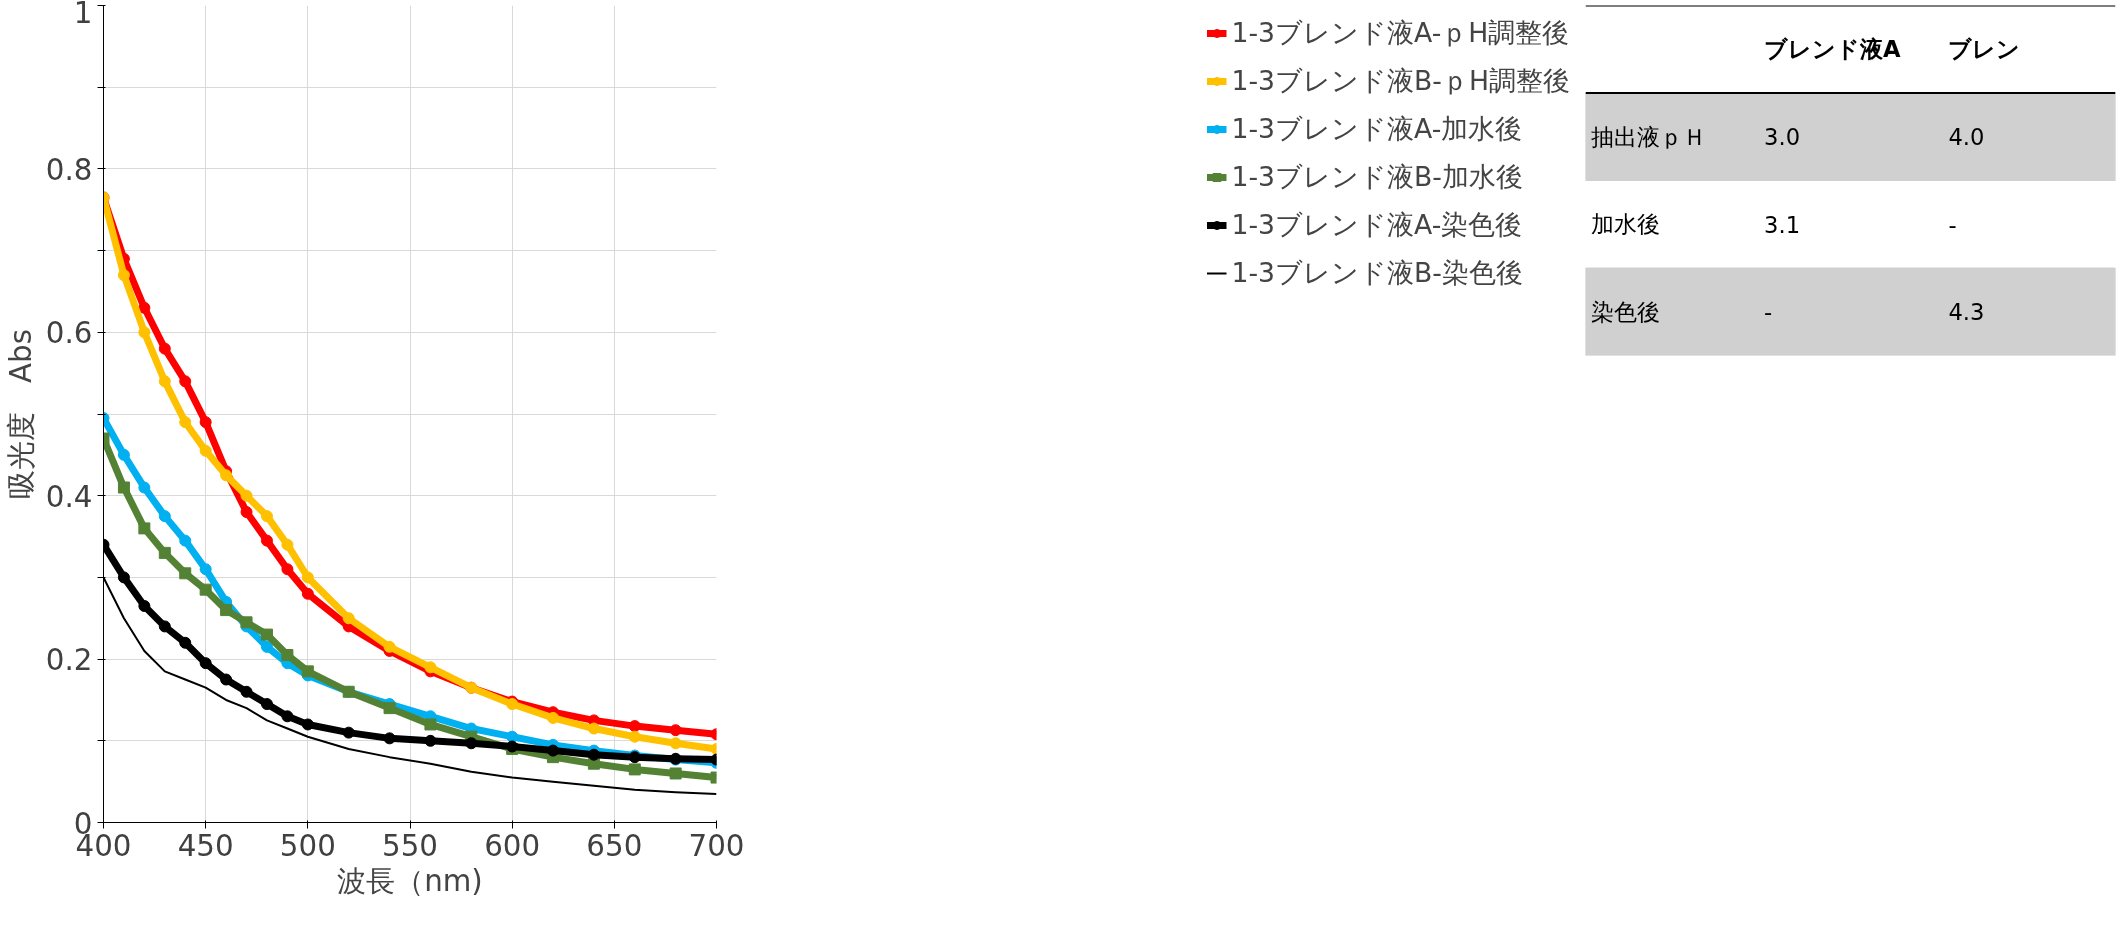 The image size is (2124, 939). Describe the element at coordinates (1782, 137) in the screenshot. I see `text: 3.0` at that location.